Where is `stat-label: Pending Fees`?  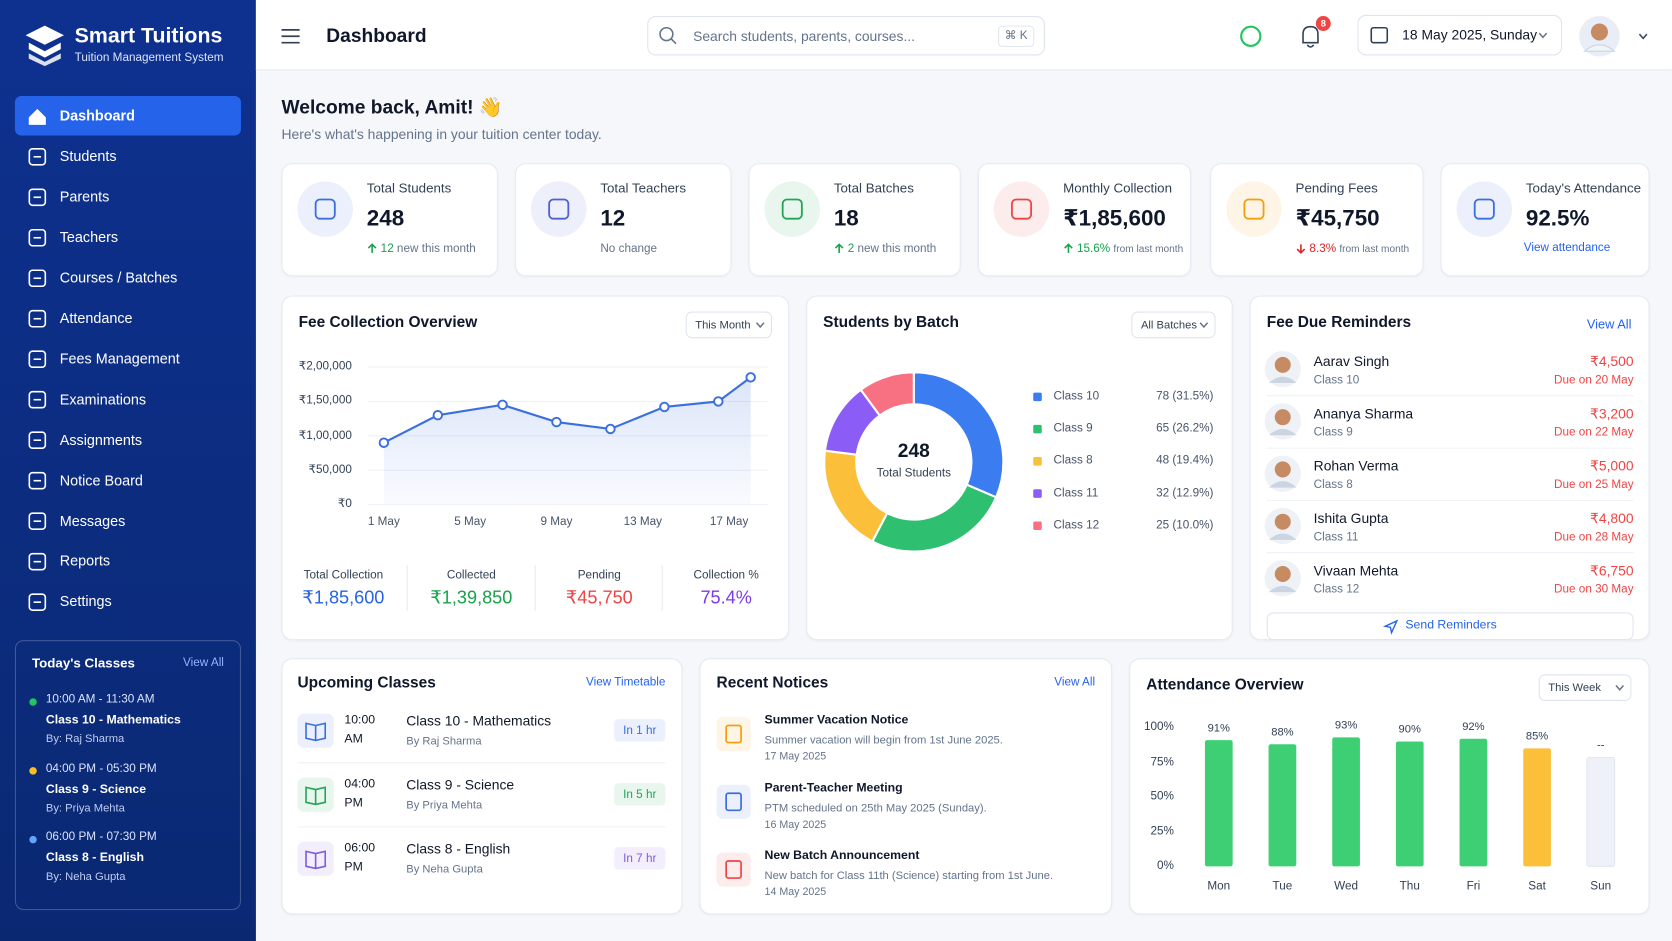
stat-label: Pending Fees is located at coordinates (1336, 188).